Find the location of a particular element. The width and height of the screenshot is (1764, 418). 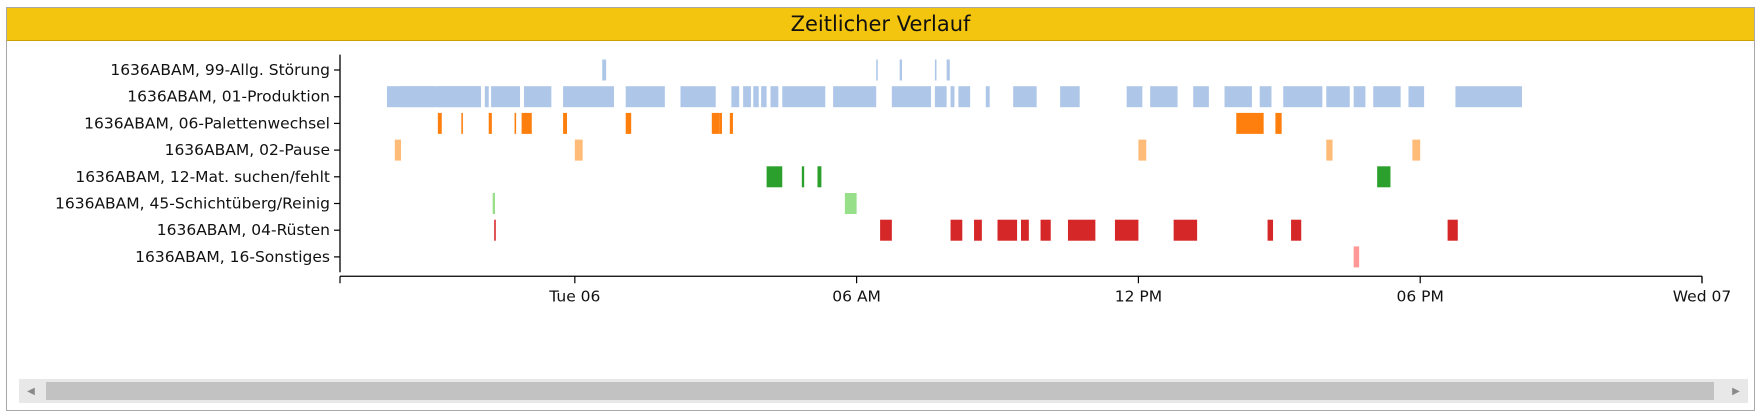

panel-title: Zeitlicher Verlauf is located at coordinates (880, 24).